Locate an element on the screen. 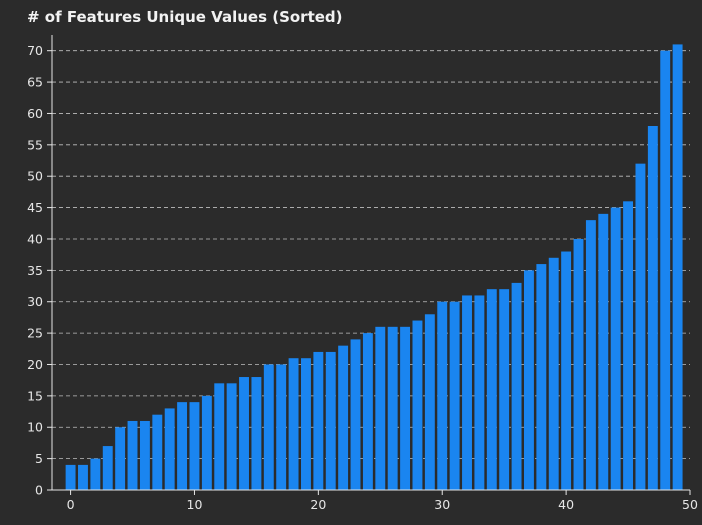  x-tick-label: 30 is located at coordinates (442, 504).